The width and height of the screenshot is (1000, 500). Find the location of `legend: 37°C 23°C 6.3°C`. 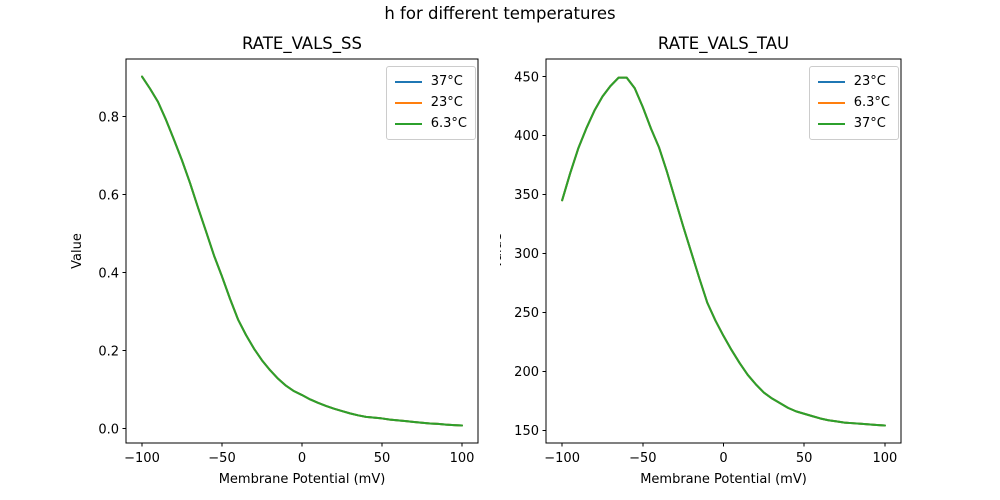

legend: 37°C 23°C 6.3°C is located at coordinates (430, 103).